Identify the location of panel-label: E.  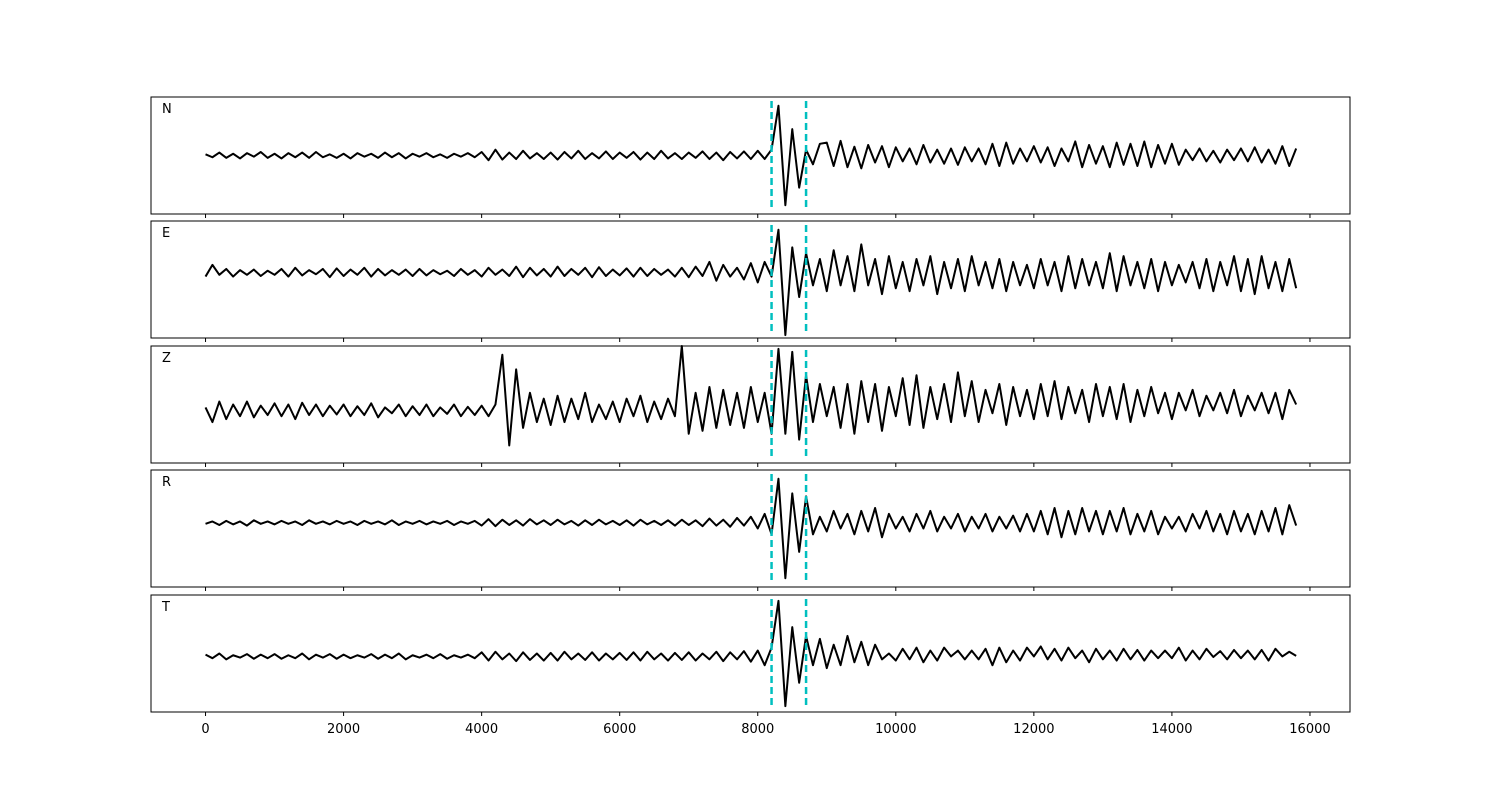
(166, 233).